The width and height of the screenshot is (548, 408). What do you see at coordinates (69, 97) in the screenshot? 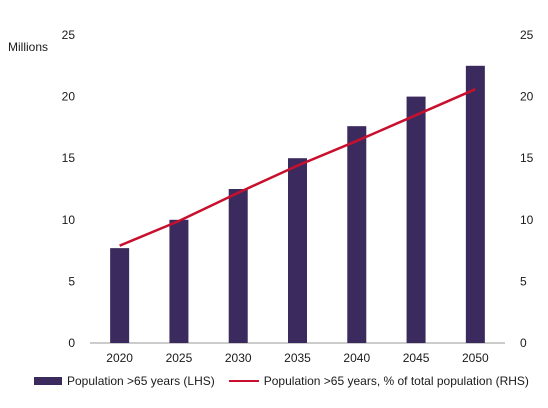
I see `left-tick-label: 20` at bounding box center [69, 97].